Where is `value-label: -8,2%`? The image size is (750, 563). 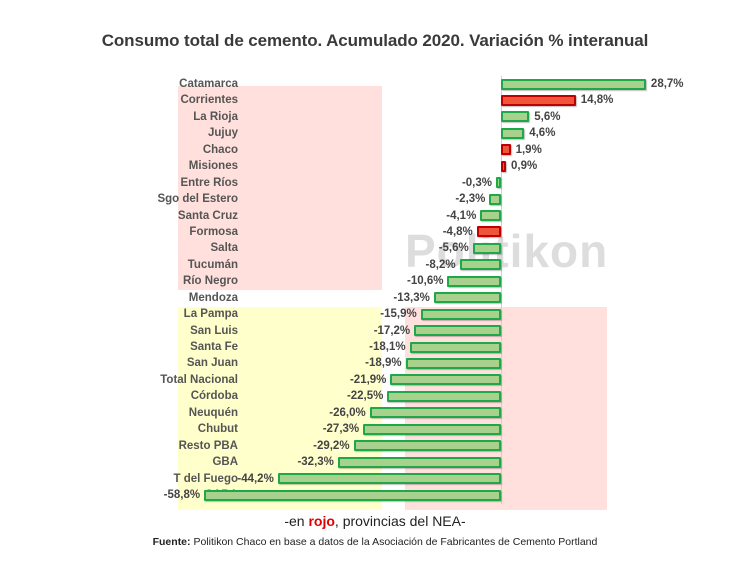 value-label: -8,2% is located at coordinates (440, 264).